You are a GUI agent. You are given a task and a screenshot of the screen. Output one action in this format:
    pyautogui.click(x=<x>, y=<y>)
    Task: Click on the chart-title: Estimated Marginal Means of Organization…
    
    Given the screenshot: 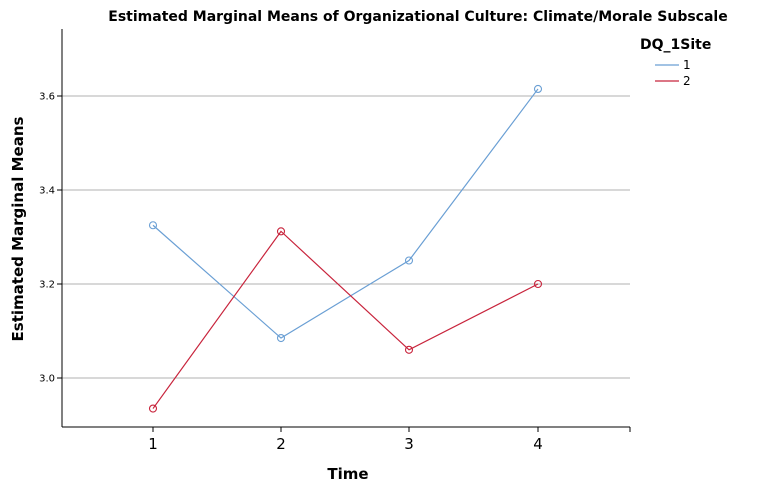 What is the action you would take?
    pyautogui.click(x=417, y=17)
    